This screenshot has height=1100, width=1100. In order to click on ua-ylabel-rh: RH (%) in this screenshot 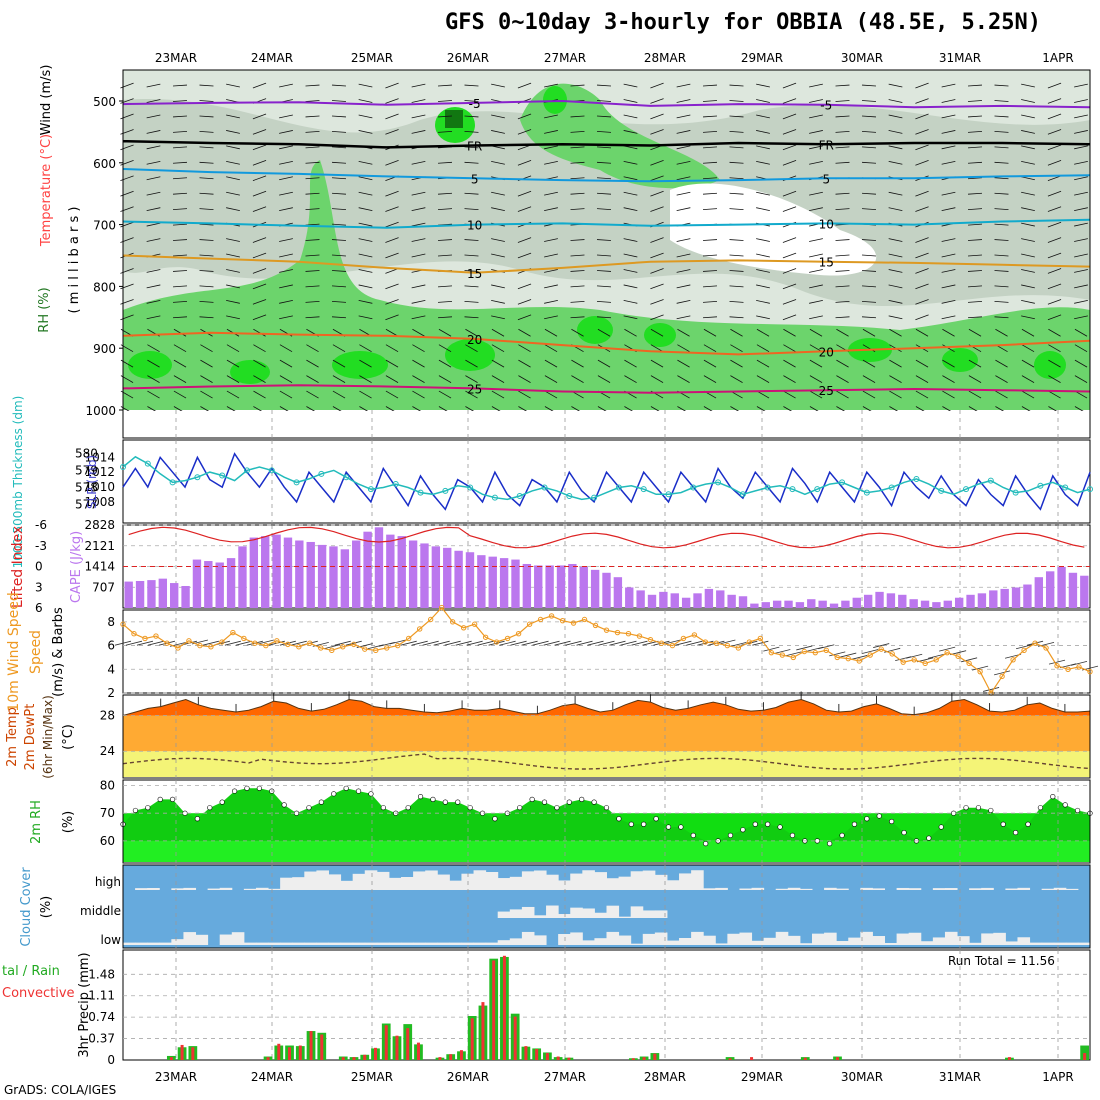, I will do `click(44, 309)`.